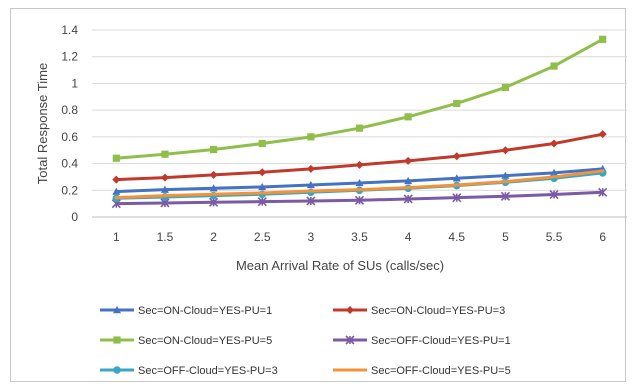  I want to click on y-tick-label: 0.6, so click(69, 137).